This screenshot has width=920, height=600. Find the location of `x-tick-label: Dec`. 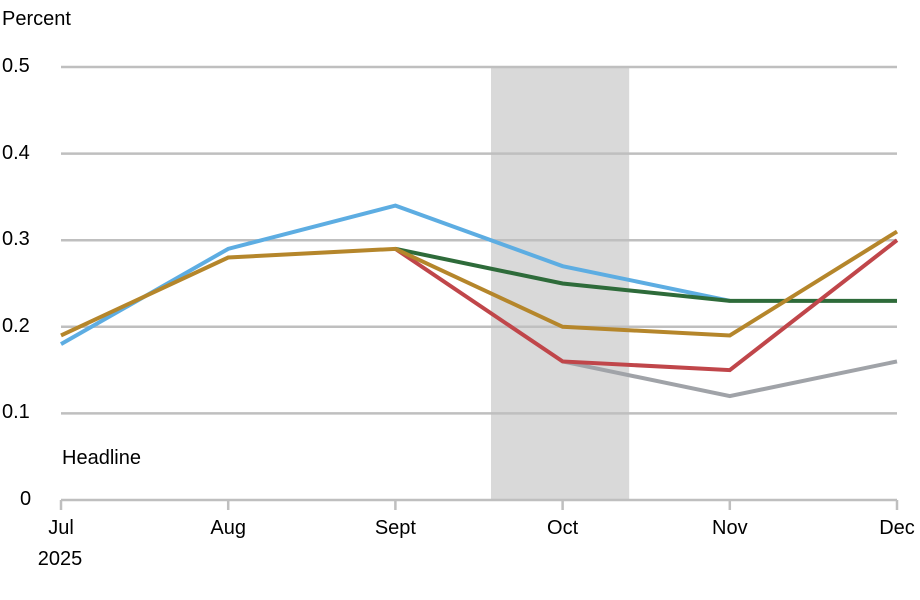

x-tick-label: Dec is located at coordinates (897, 528).